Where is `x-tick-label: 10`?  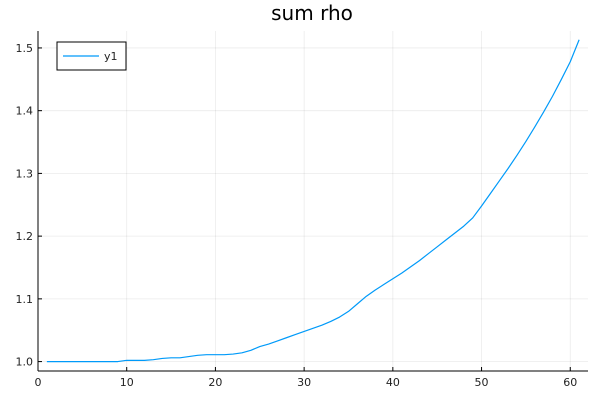
x-tick-label: 10 is located at coordinates (127, 382).